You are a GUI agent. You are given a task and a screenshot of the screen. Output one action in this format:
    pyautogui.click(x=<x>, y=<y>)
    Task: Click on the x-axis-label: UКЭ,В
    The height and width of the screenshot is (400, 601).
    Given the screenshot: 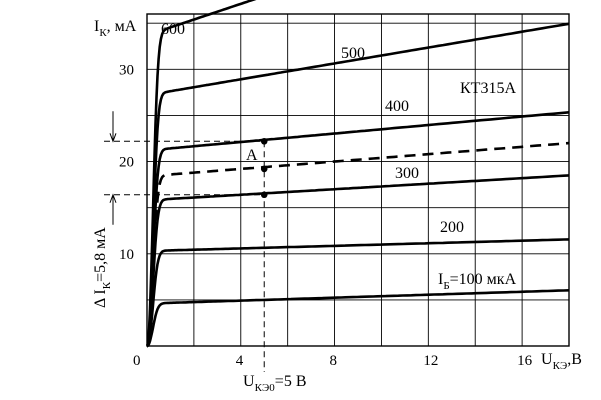 What is the action you would take?
    pyautogui.click(x=561, y=361)
    